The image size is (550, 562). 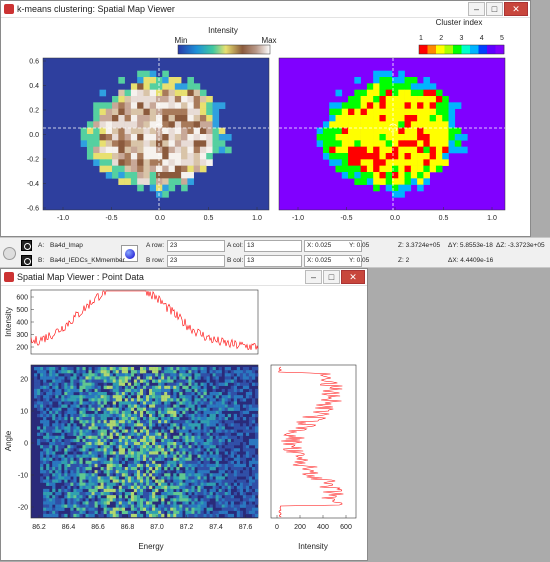 What do you see at coordinates (26, 260) in the screenshot?
I see `cursor-b-icon` at bounding box center [26, 260].